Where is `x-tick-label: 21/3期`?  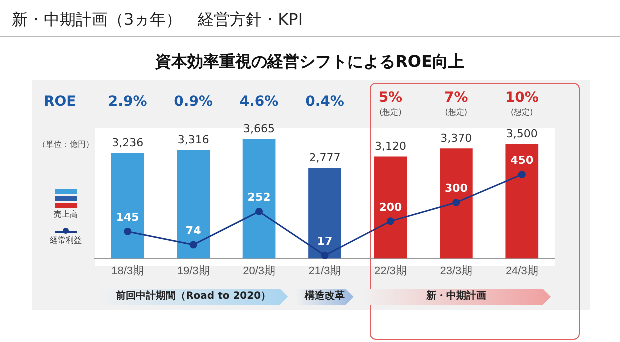
x-tick-label: 21/3期 is located at coordinates (325, 271).